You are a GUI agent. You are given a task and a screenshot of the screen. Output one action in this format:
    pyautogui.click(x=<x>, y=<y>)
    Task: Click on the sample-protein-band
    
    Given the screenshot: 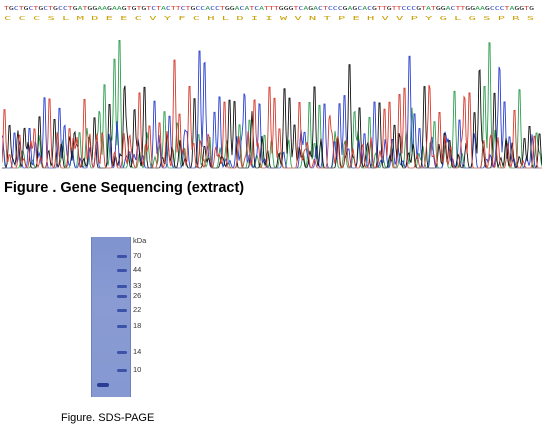 What is the action you would take?
    pyautogui.click(x=103, y=385)
    